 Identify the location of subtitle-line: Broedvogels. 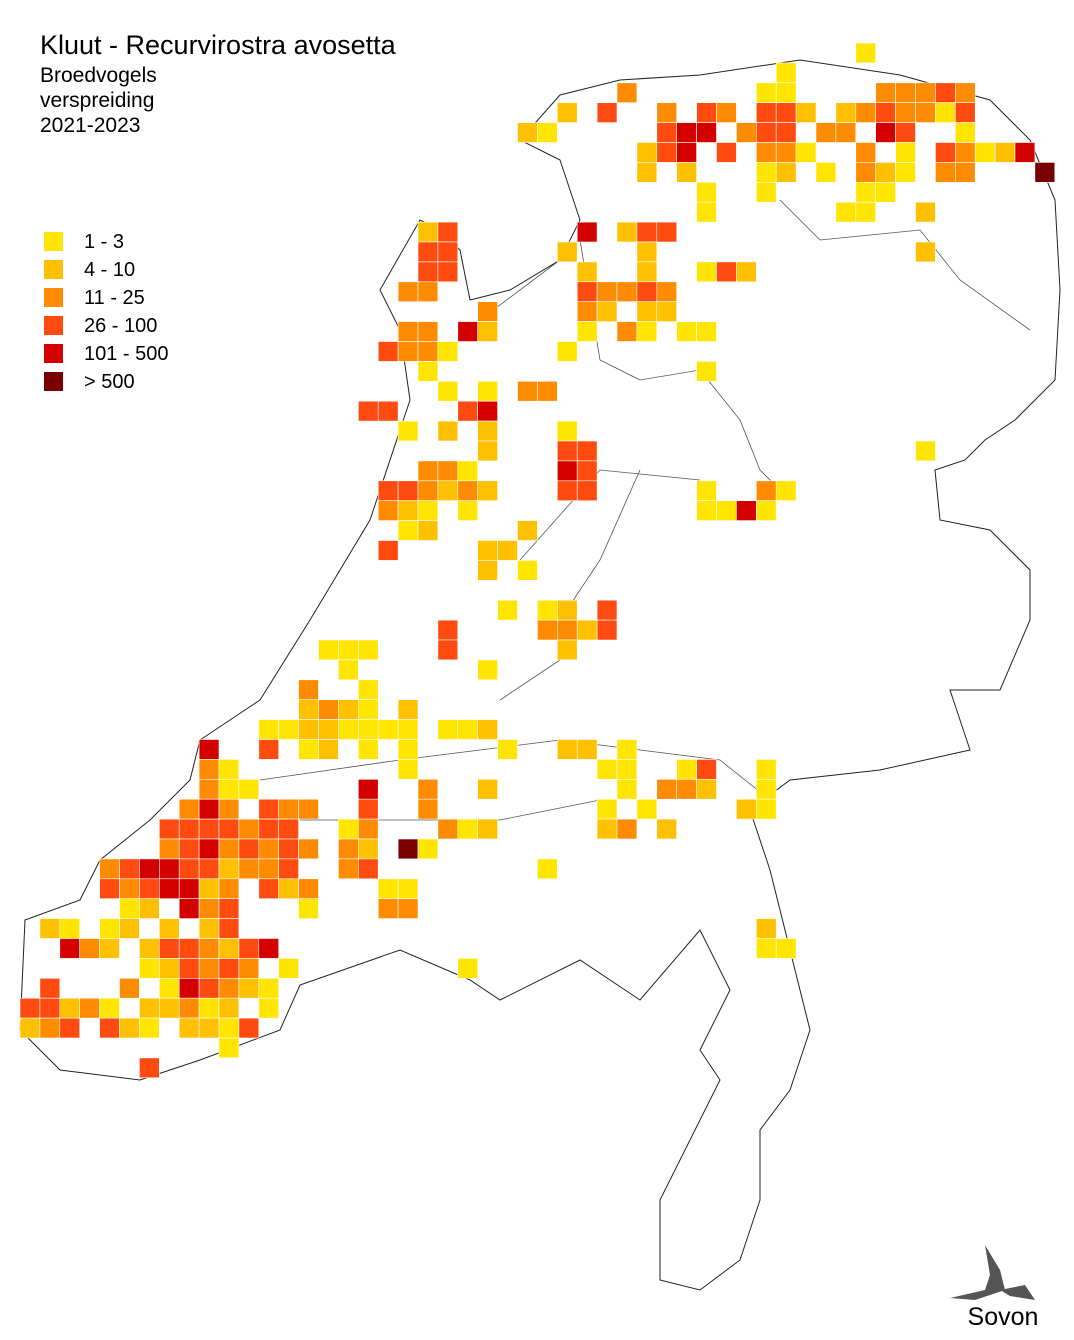
(98, 75).